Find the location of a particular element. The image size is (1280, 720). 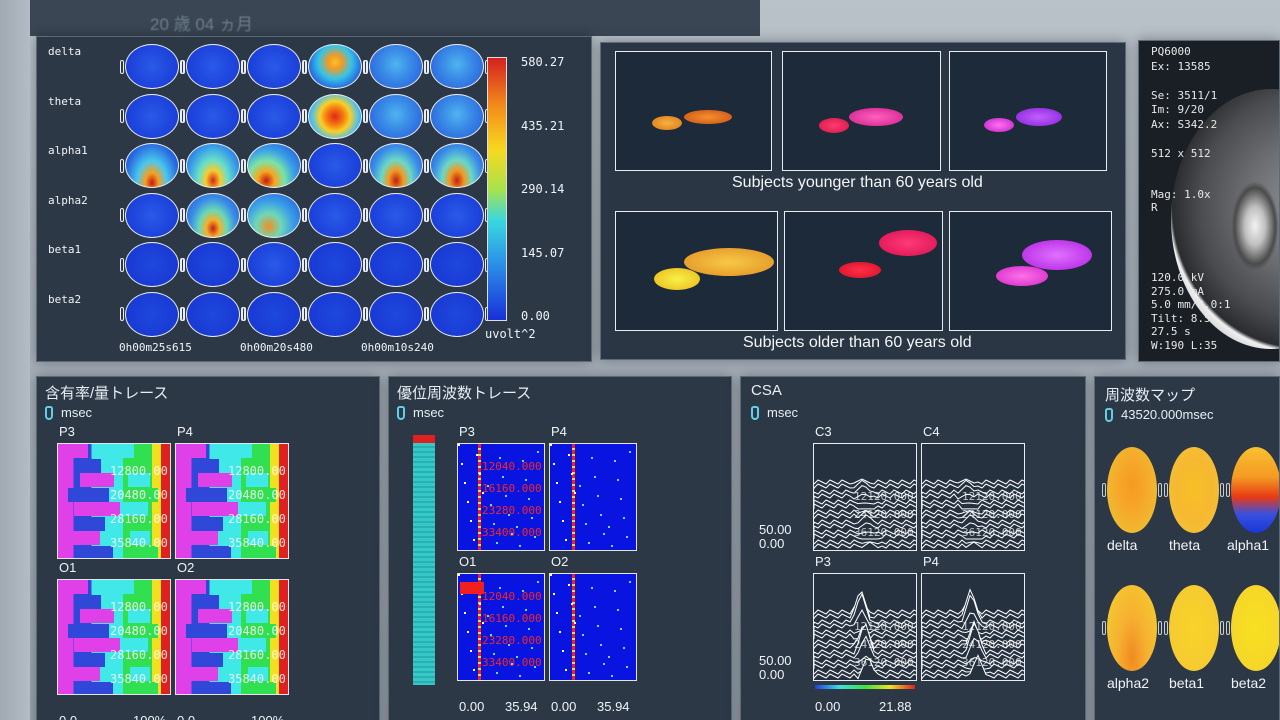

channel-label: O2 is located at coordinates (186, 567).